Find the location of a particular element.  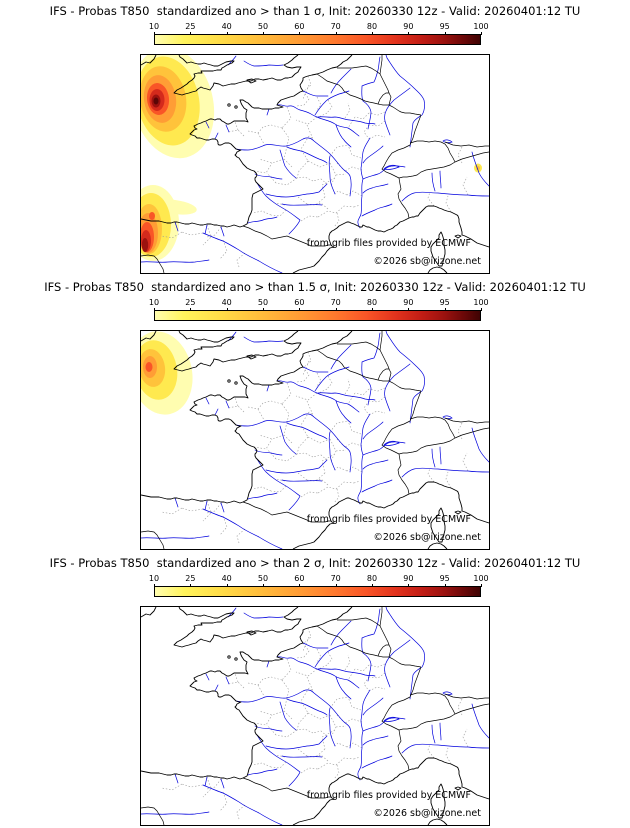

colorbar: 10 25 40 50 60 70 80 90 95 100 is located at coordinates (319, 33).